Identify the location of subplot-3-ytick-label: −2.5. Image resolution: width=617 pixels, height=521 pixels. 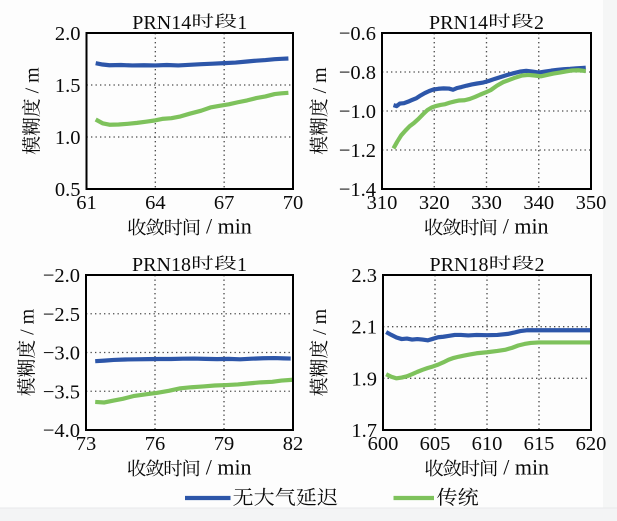
(61, 315).